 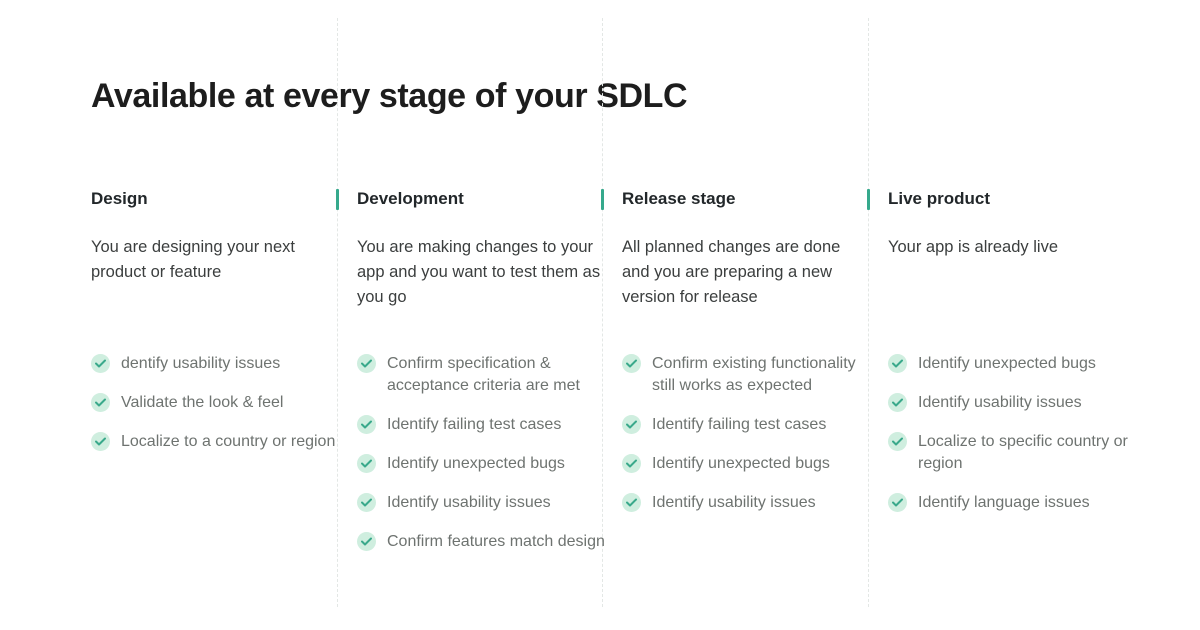 What do you see at coordinates (679, 198) in the screenshot?
I see `column-title: Release stage` at bounding box center [679, 198].